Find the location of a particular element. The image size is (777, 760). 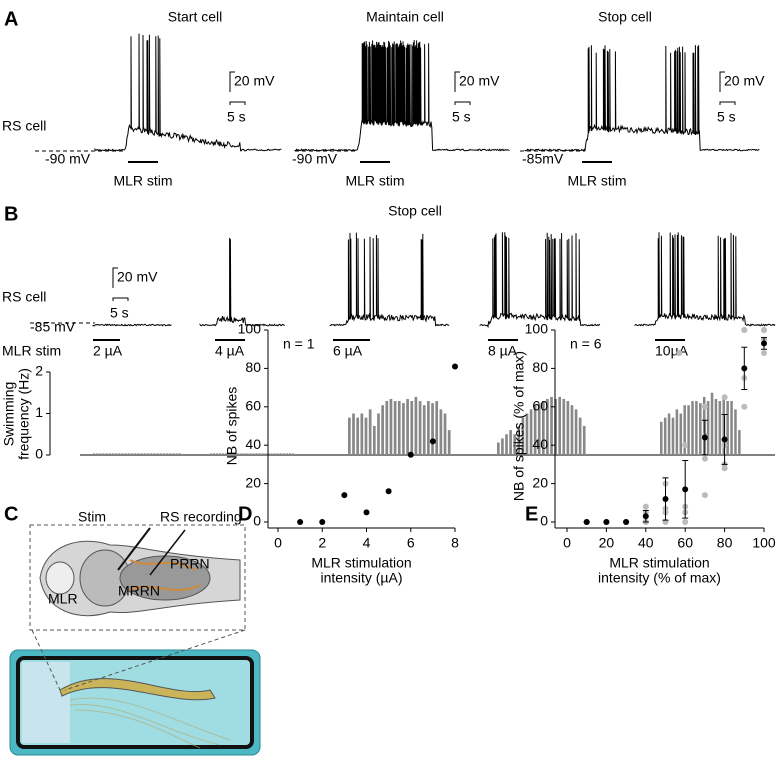

cell-title: Maintain cell is located at coordinates (405, 17).